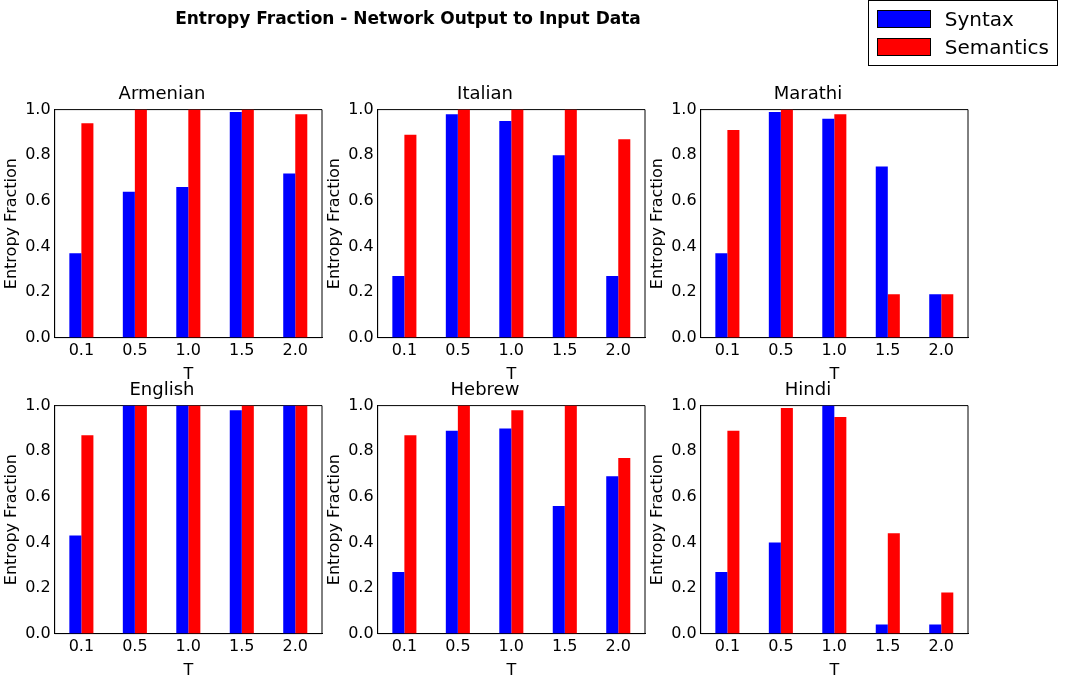  What do you see at coordinates (996, 47) in the screenshot?
I see `legend-label: Semantics` at bounding box center [996, 47].